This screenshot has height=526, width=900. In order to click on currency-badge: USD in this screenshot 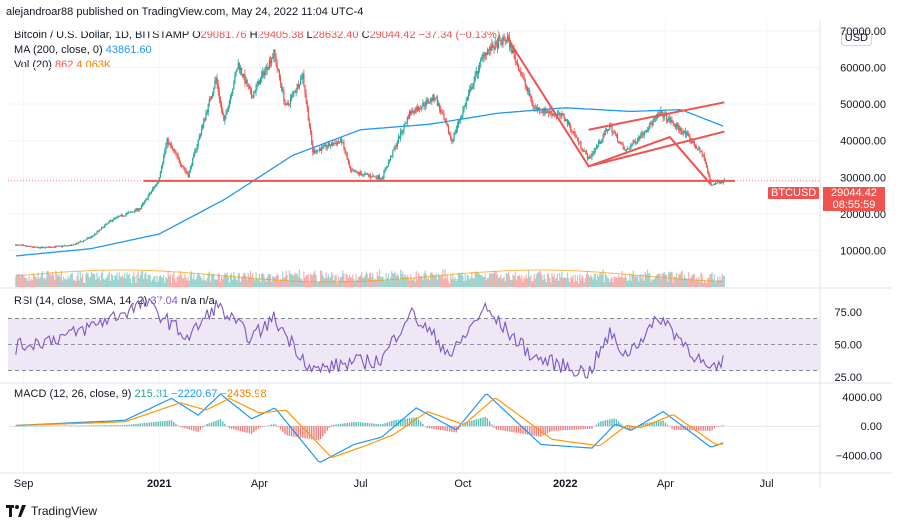, I will do `click(856, 38)`.